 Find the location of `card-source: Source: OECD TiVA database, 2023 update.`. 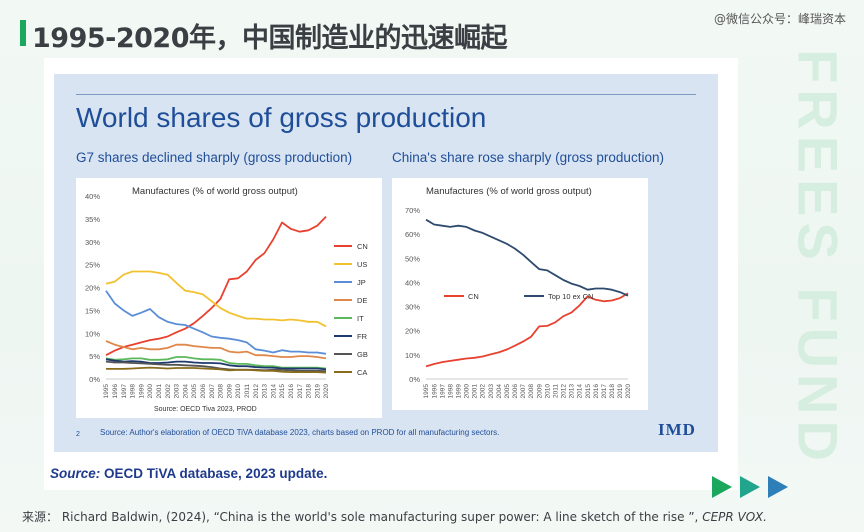

card-source: Source: OECD TiVA database, 2023 update. is located at coordinates (188, 473).